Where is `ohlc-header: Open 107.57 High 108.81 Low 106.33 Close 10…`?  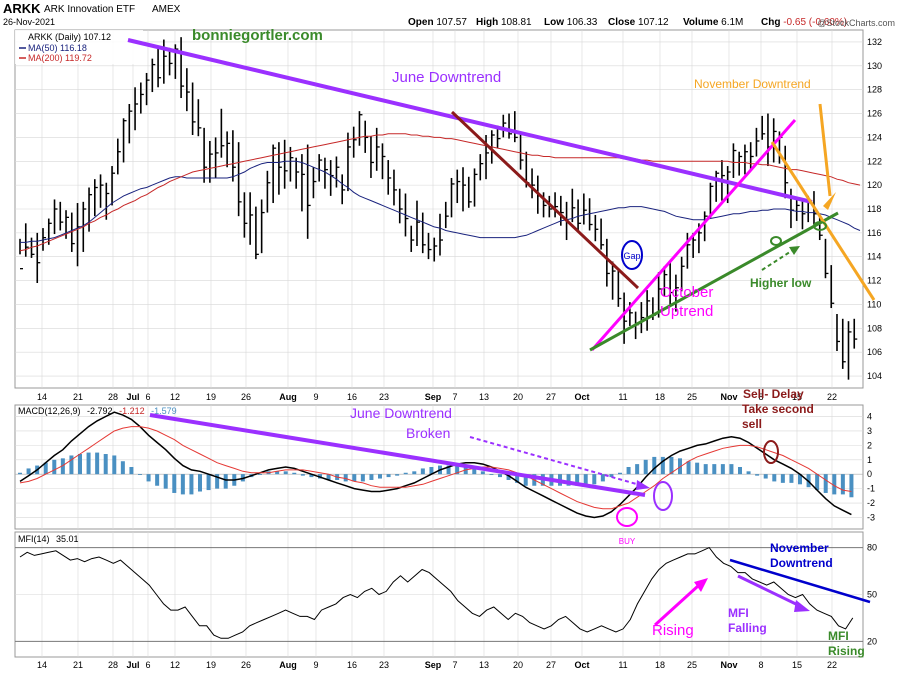 ohlc-header: Open 107.57 High 108.81 Low 106.33 Close 10… is located at coordinates (627, 22).